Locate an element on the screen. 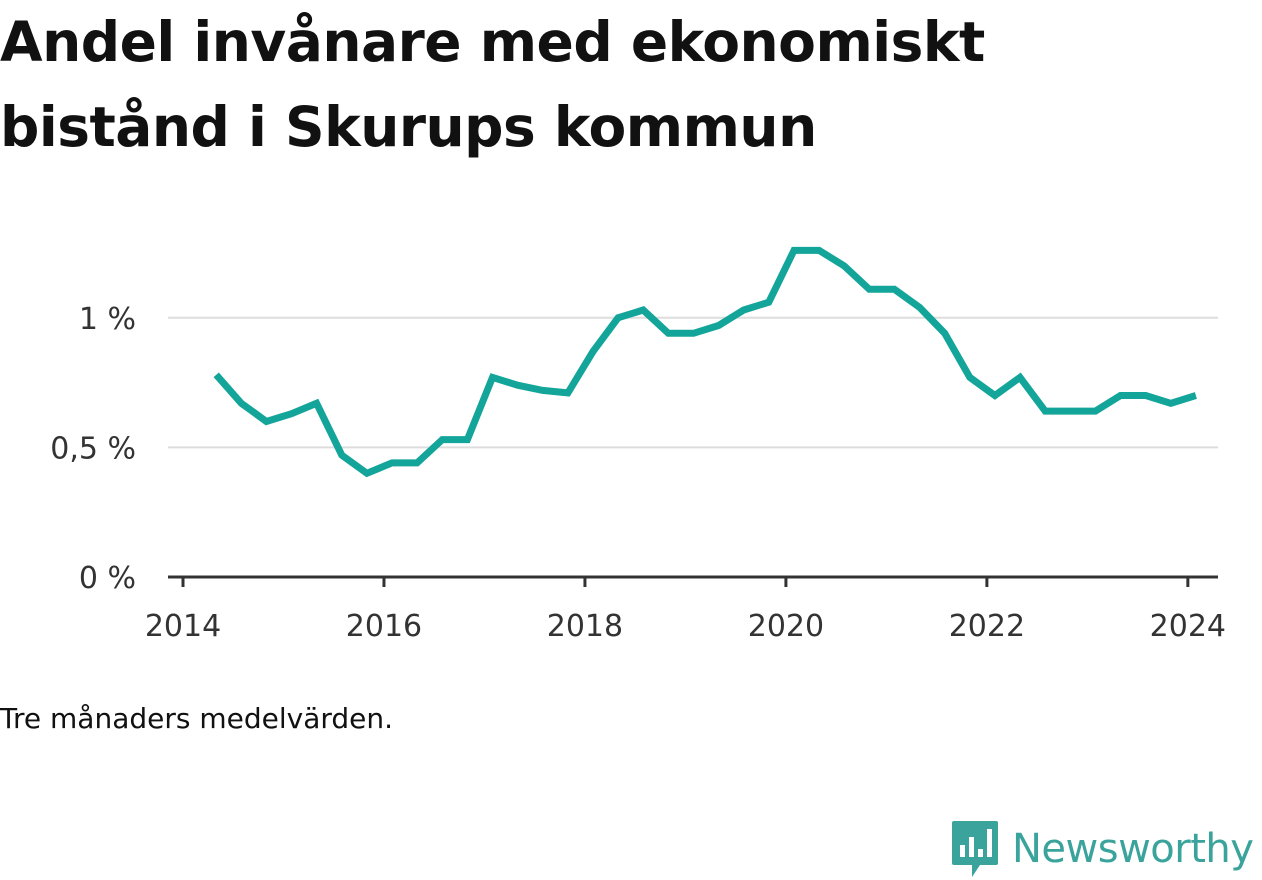  x-tick-label: 2014 is located at coordinates (183, 626).